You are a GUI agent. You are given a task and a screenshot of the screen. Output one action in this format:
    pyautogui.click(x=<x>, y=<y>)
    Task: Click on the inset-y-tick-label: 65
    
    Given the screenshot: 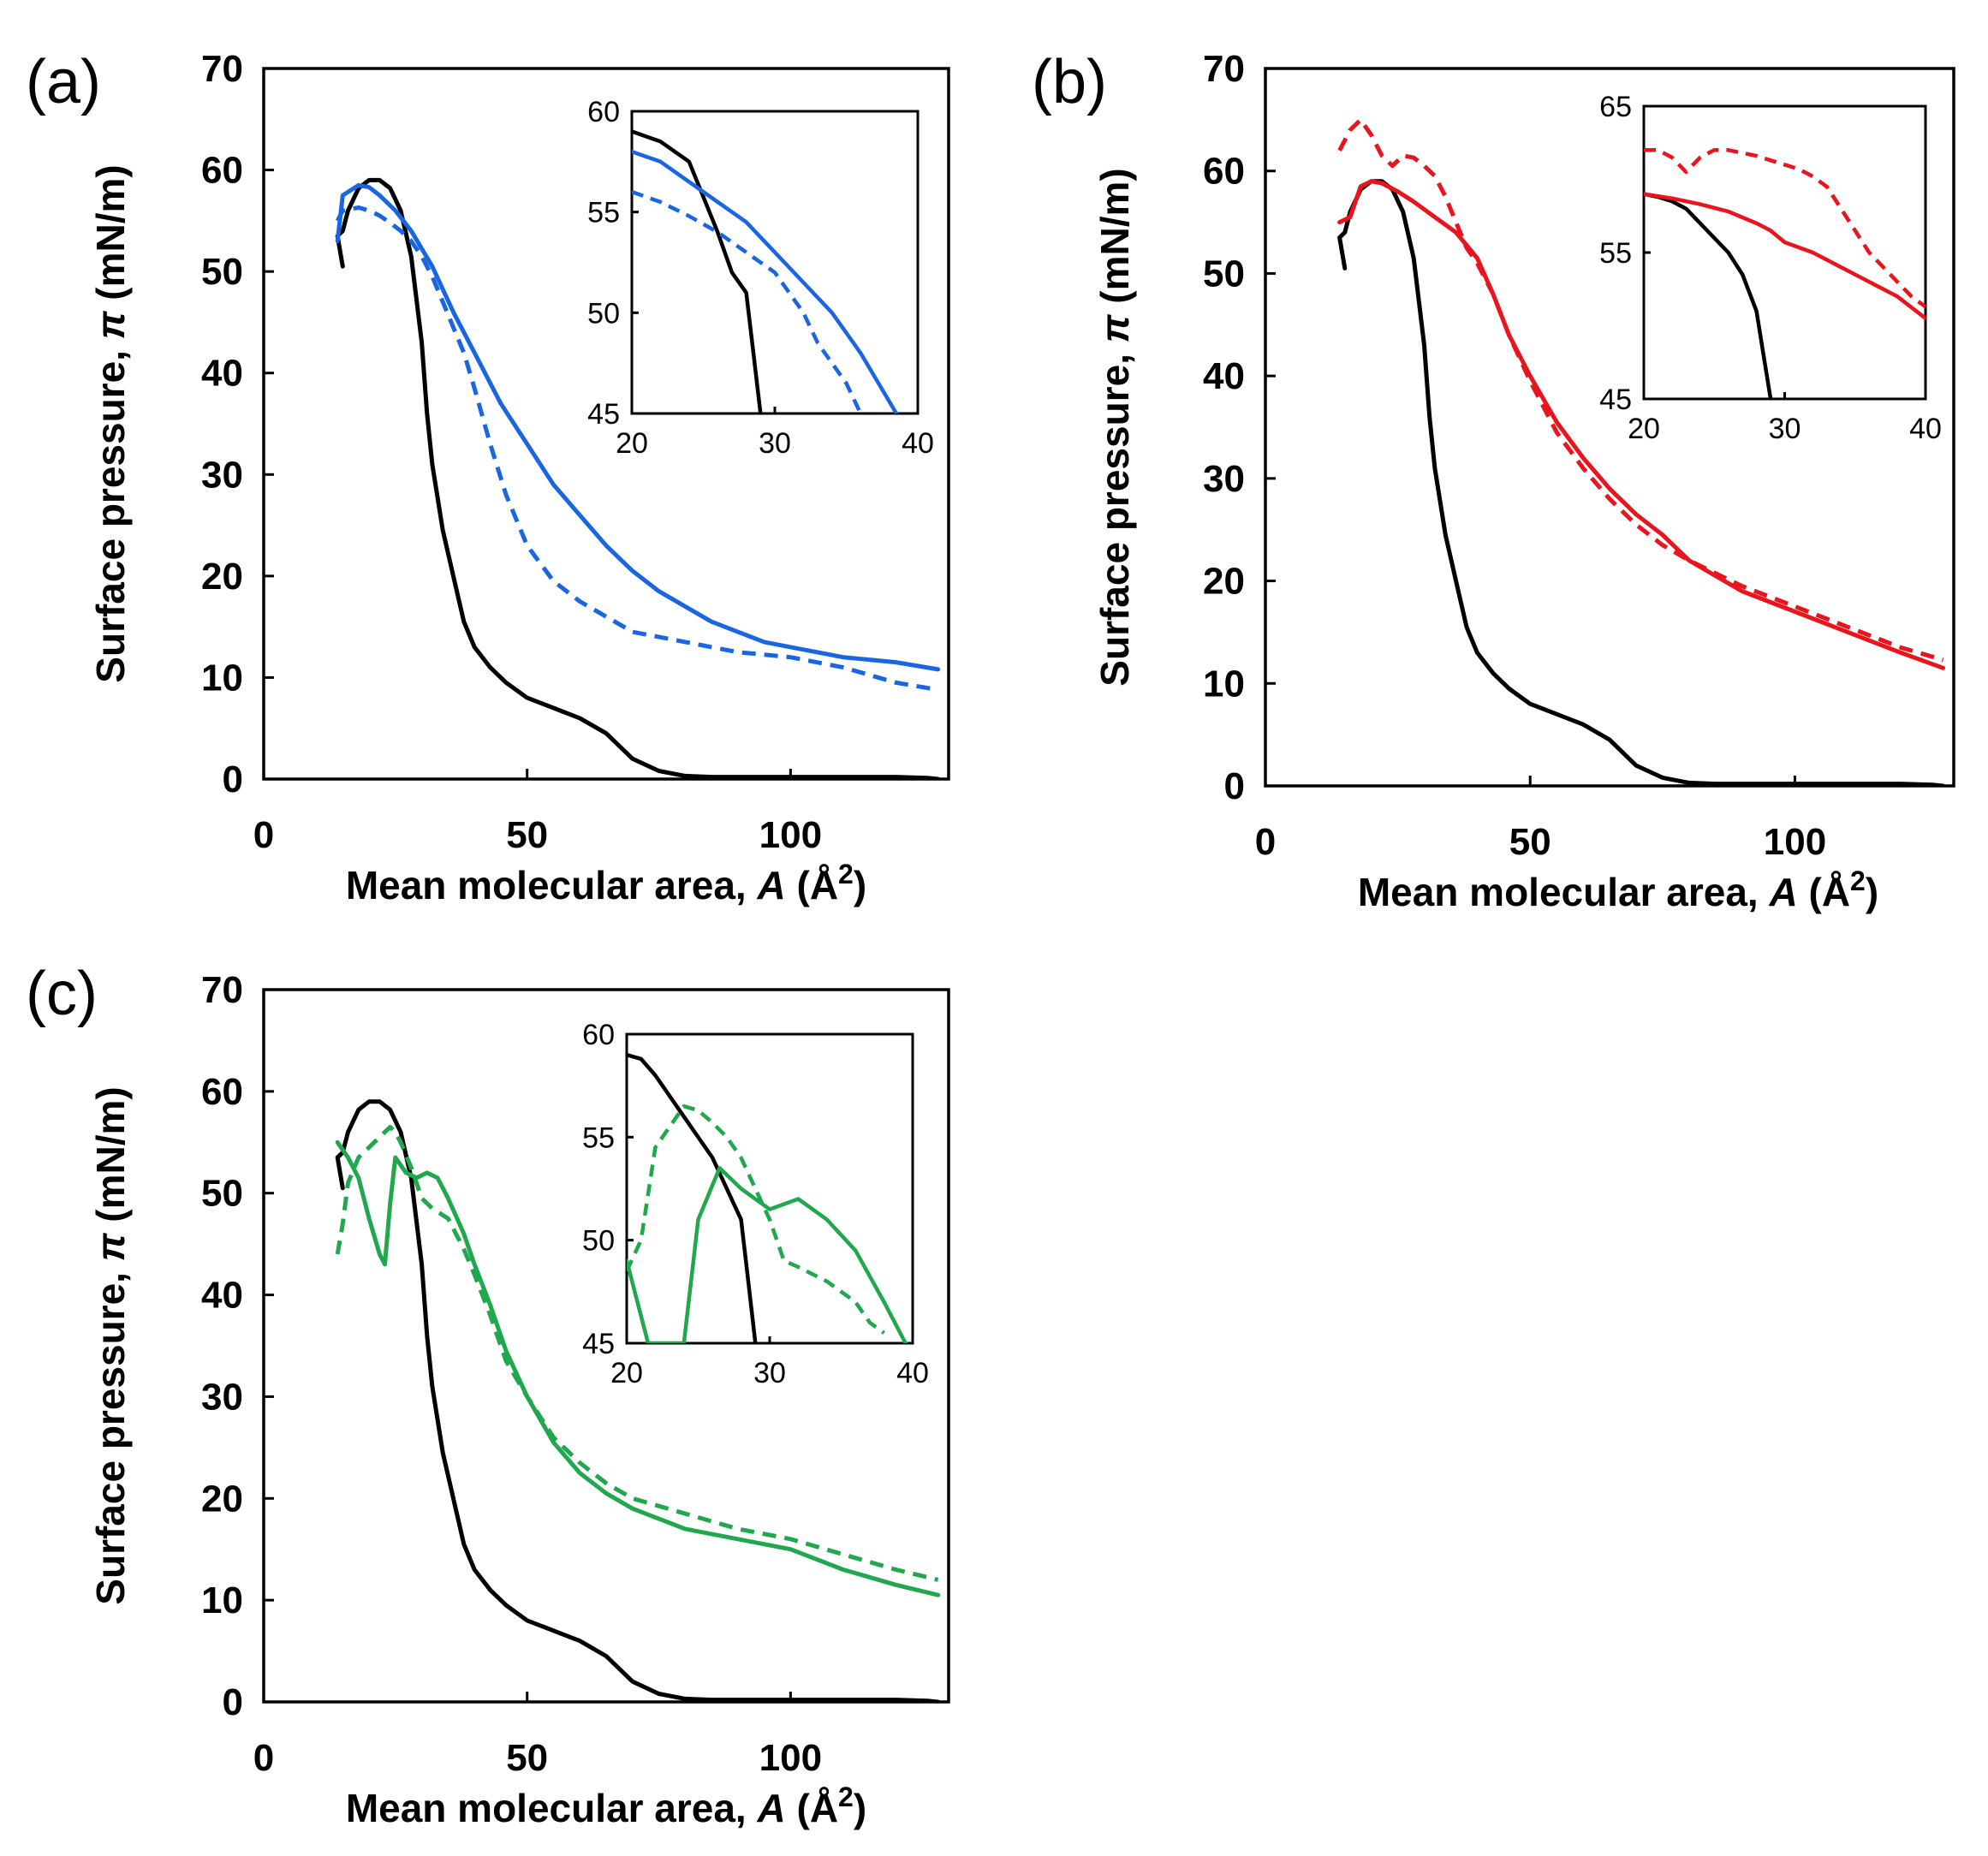 What is the action you would take?
    pyautogui.click(x=1615, y=107)
    